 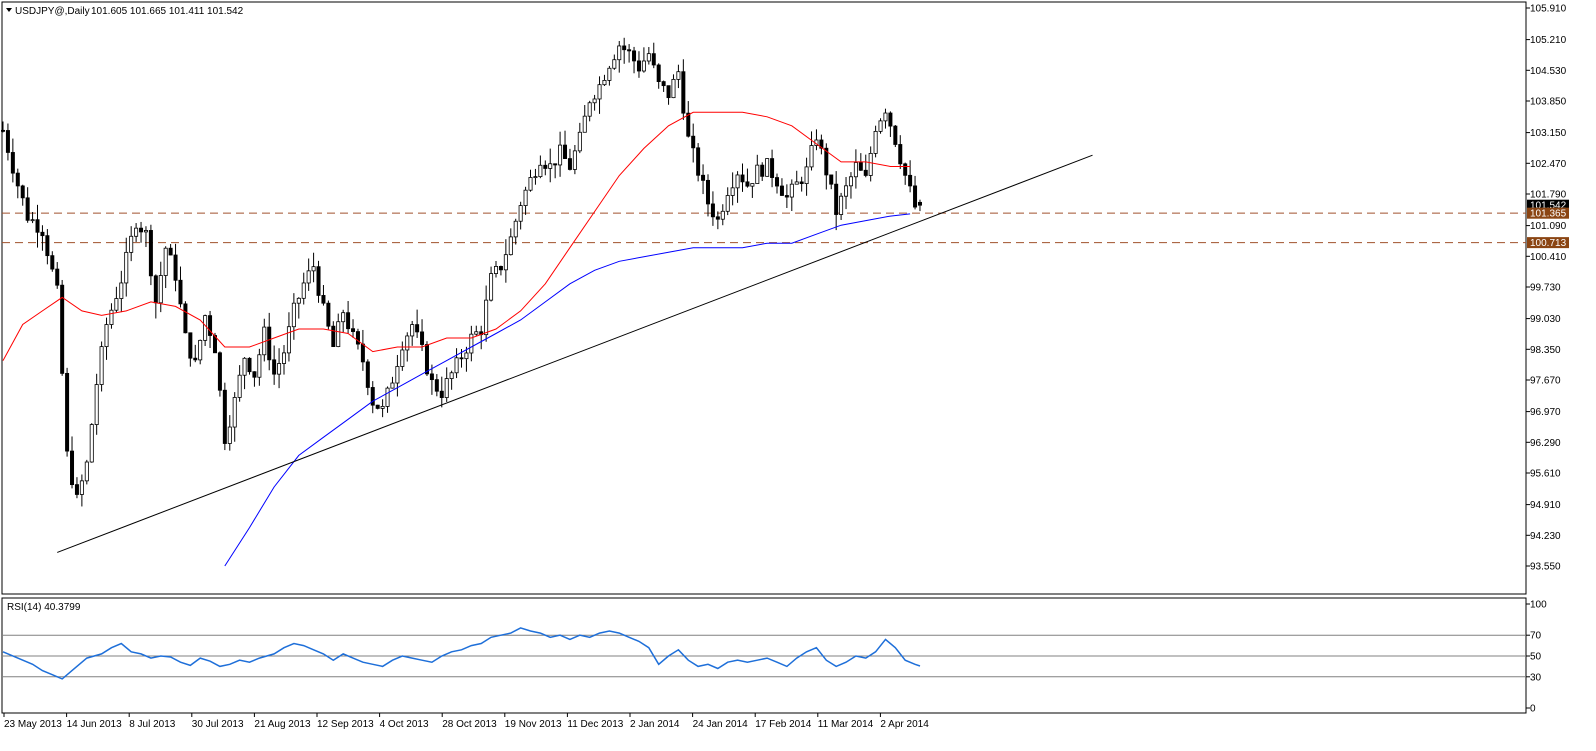 What do you see at coordinates (1545, 474) in the screenshot?
I see `price-tick-label: 95.610` at bounding box center [1545, 474].